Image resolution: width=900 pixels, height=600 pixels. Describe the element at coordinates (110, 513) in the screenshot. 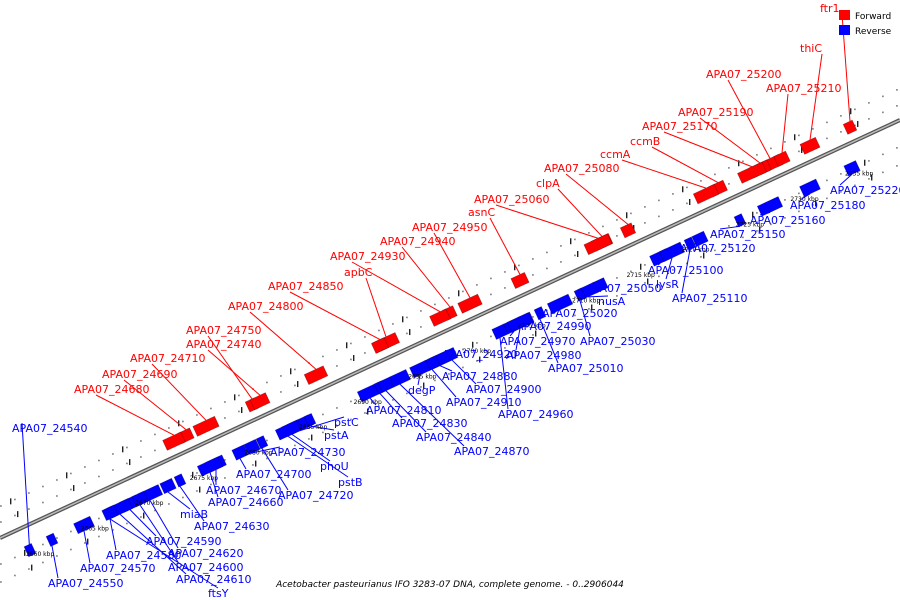

I see `gene-ftsY` at that location.